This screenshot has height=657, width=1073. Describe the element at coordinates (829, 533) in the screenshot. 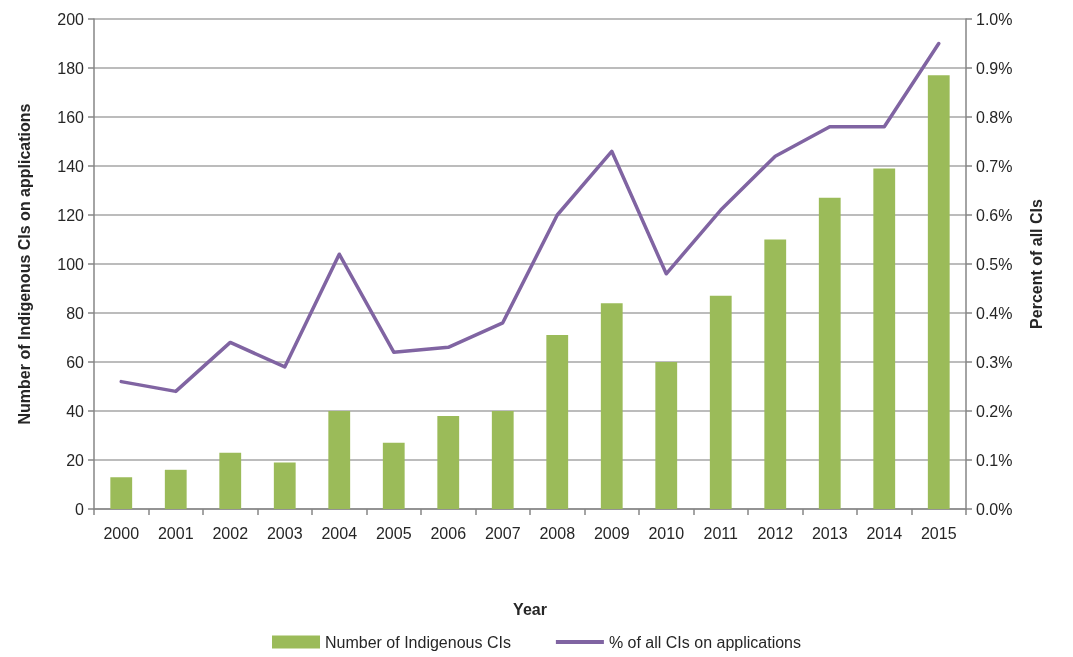

I see `x-tick-label: 2013` at that location.